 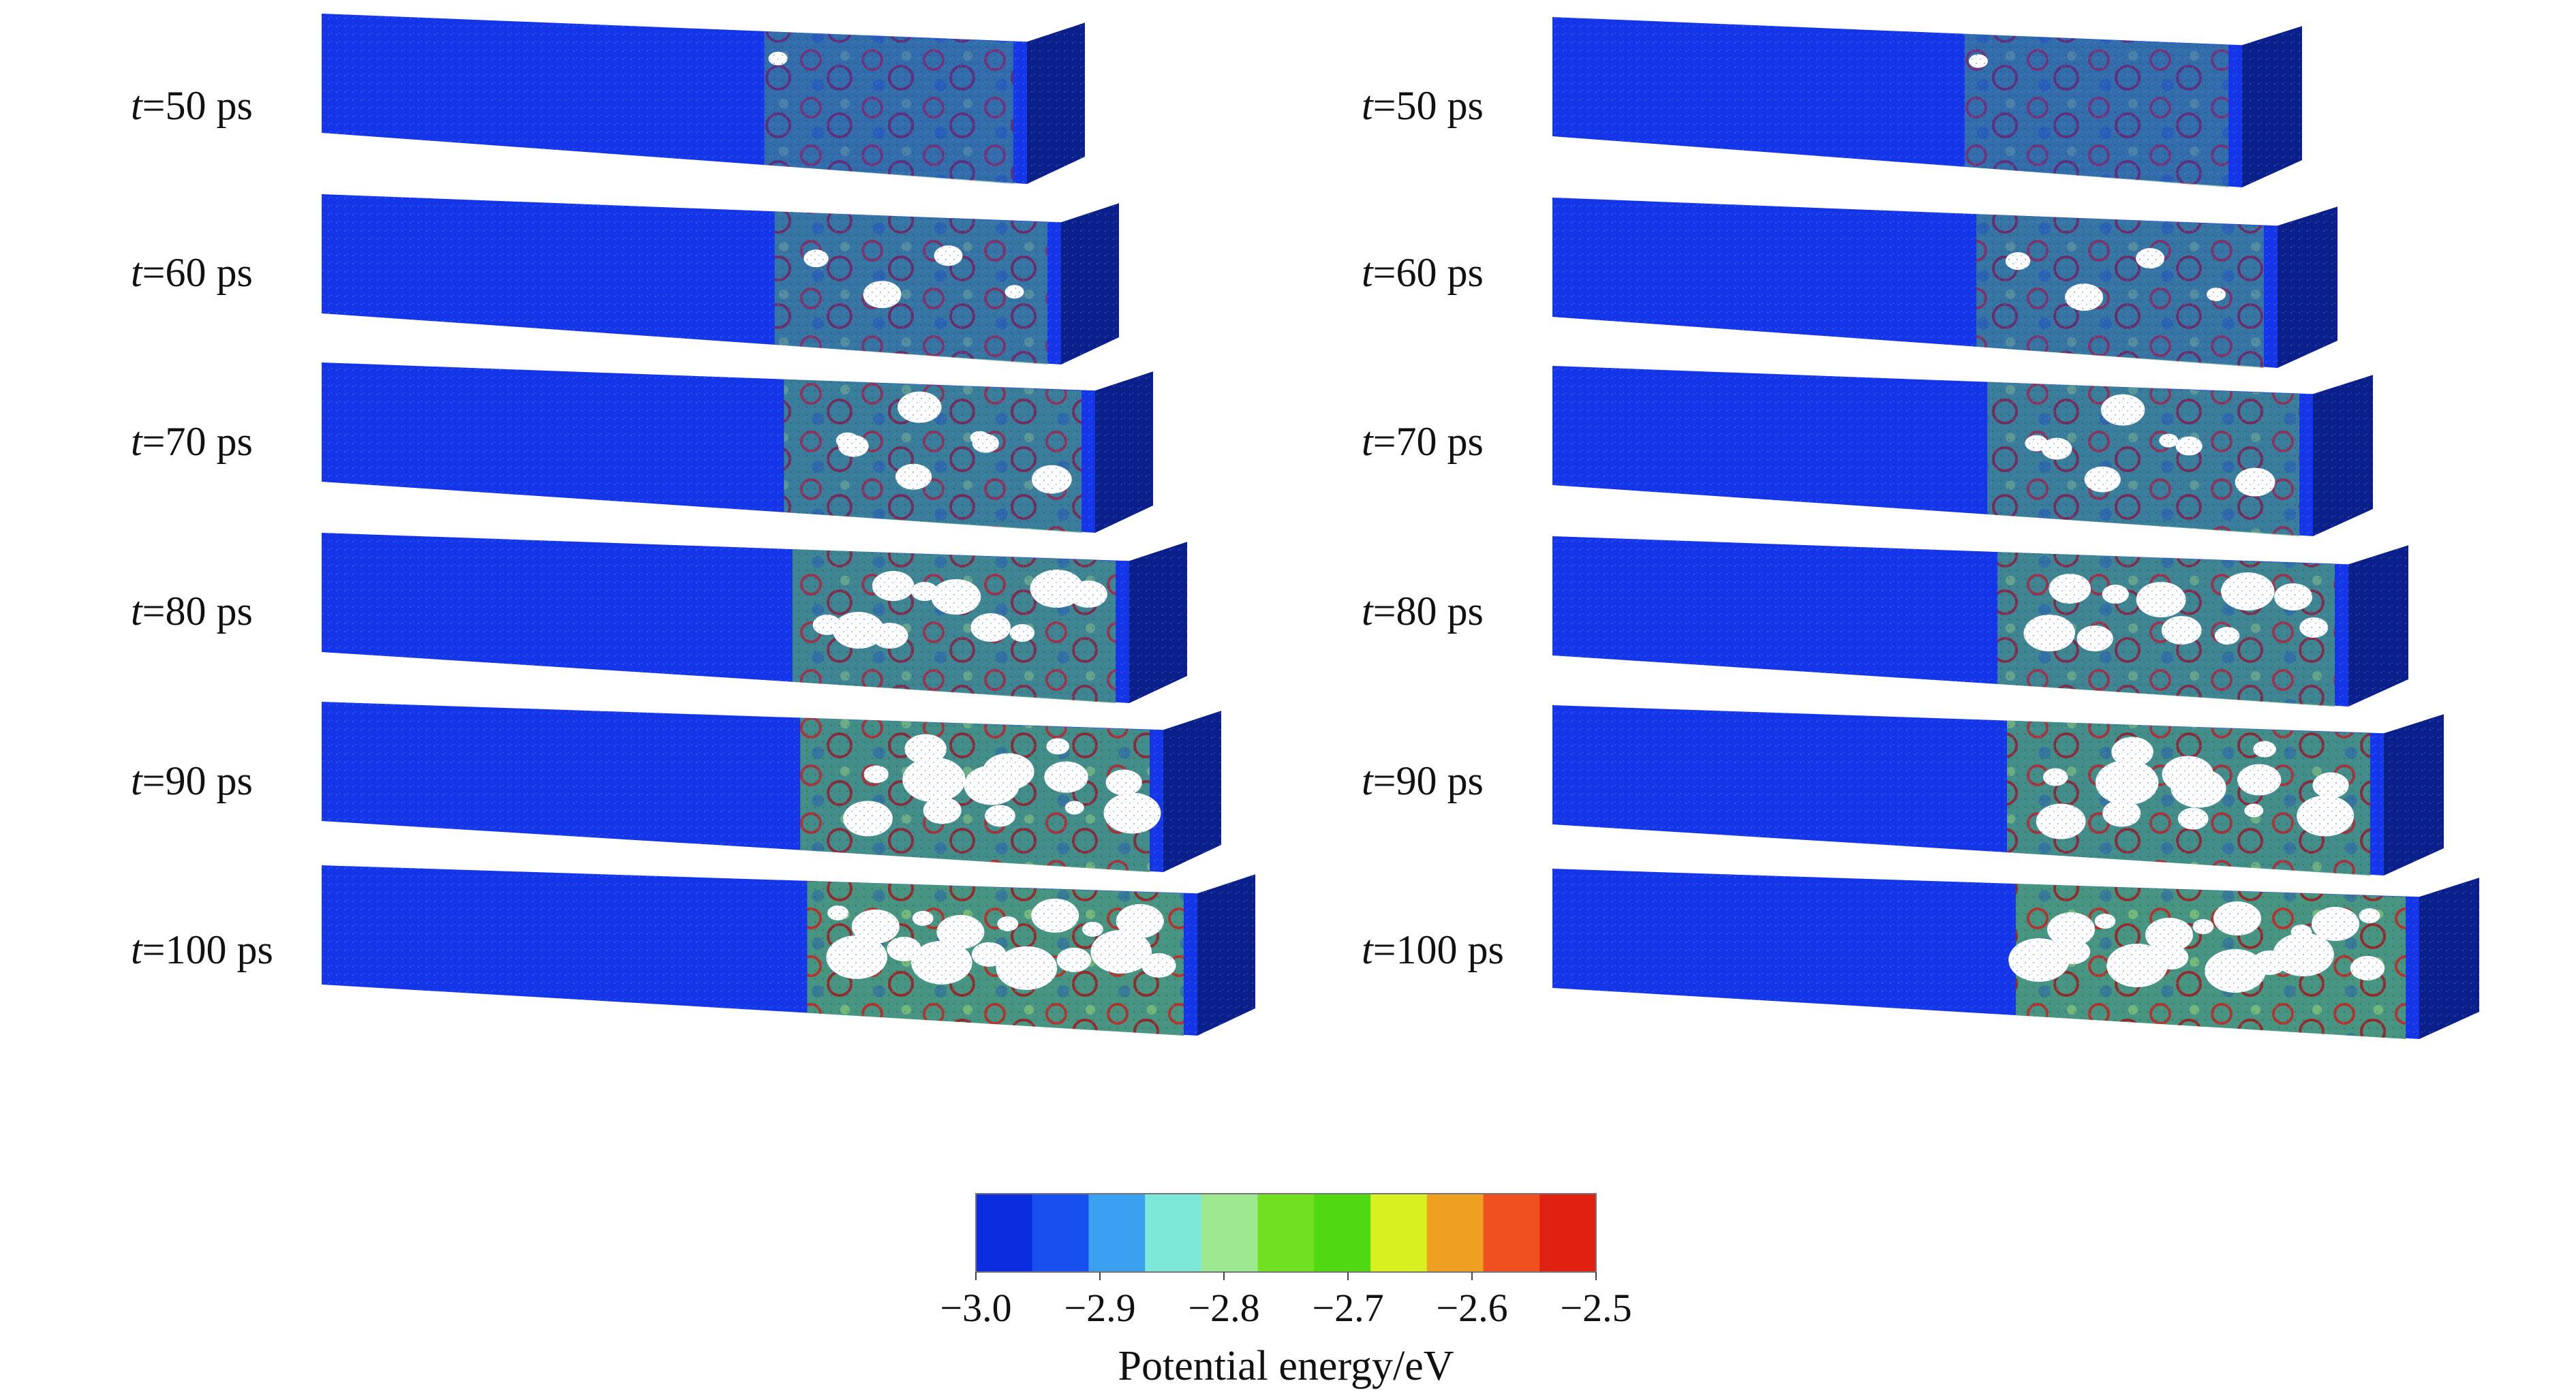 I want to click on time-label-left-3: t=80 ps, so click(x=192, y=611).